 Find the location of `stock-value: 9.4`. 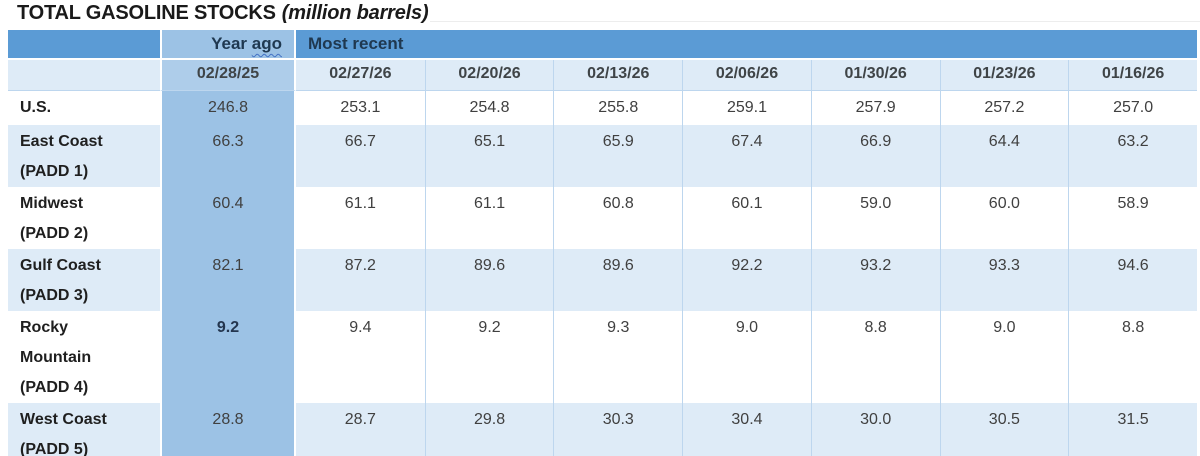

stock-value: 9.4 is located at coordinates (360, 357).